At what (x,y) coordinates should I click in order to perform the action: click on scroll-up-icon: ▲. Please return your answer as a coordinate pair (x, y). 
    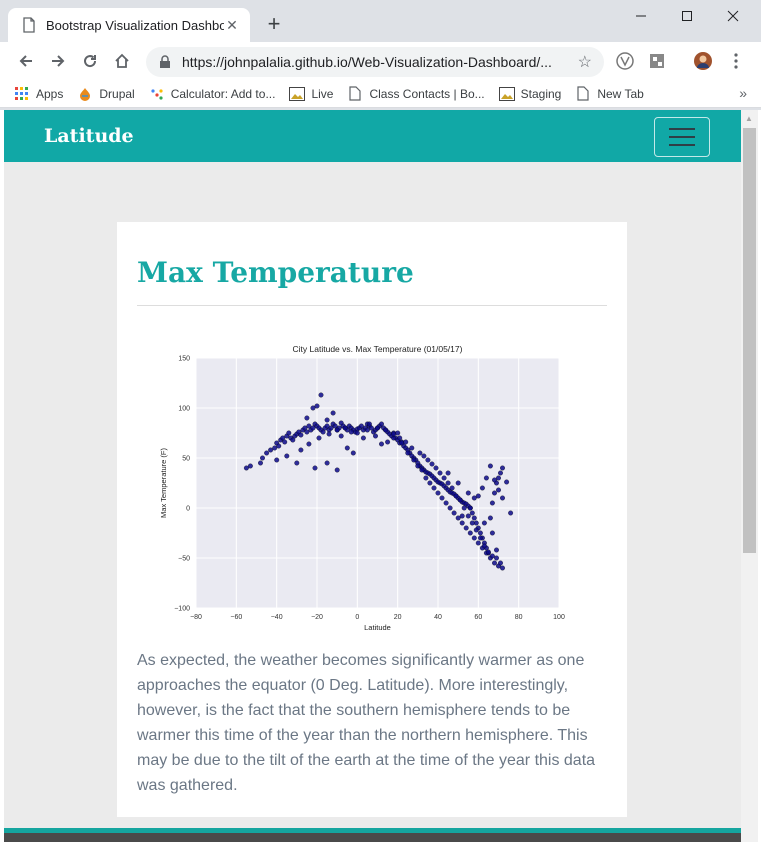
    Looking at the image, I should click on (749, 118).